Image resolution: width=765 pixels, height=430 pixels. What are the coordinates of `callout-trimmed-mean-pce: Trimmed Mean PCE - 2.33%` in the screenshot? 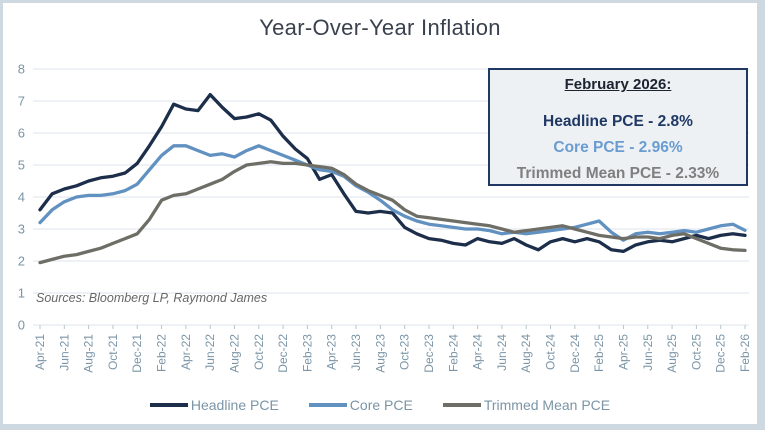 It's located at (618, 173).